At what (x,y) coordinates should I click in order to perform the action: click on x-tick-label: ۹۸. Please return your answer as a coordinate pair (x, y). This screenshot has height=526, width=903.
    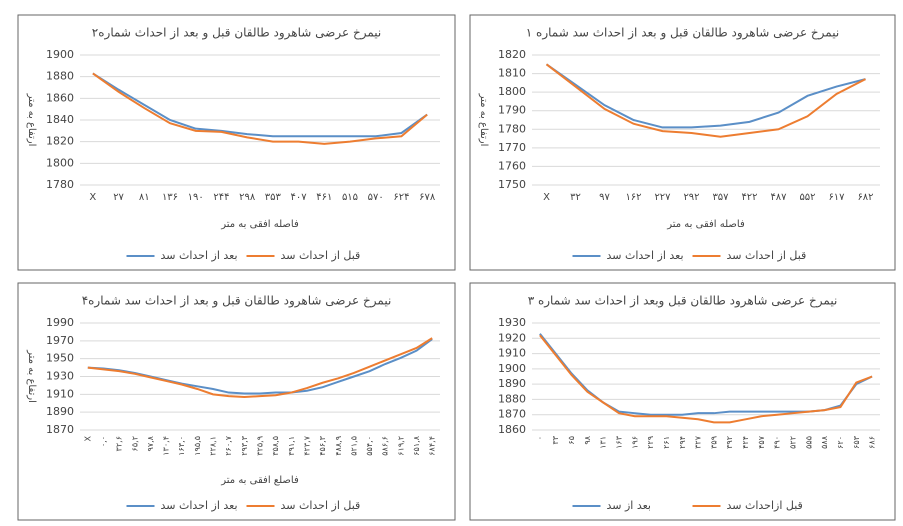
    Looking at the image, I should click on (587, 439).